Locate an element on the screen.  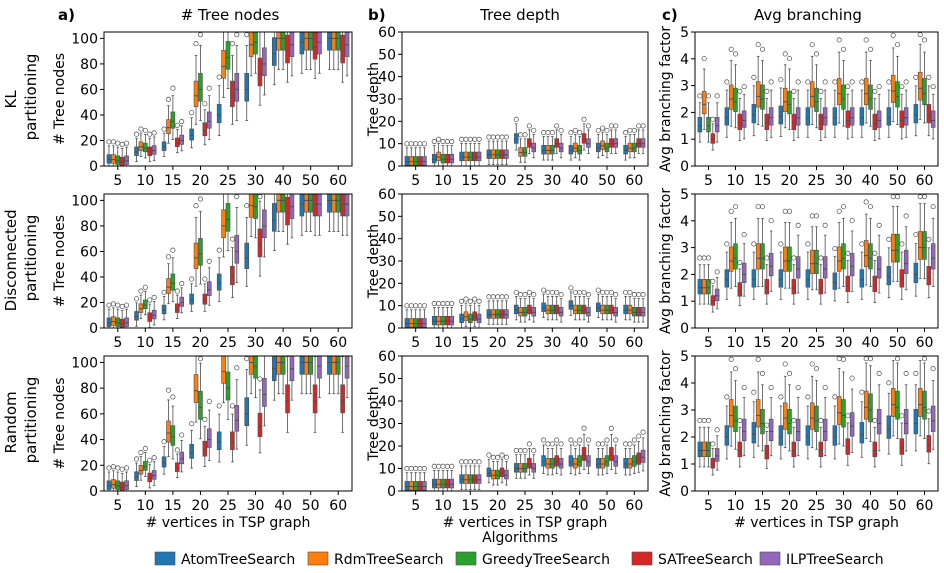
y-tick-label: 0 is located at coordinates (93, 167).